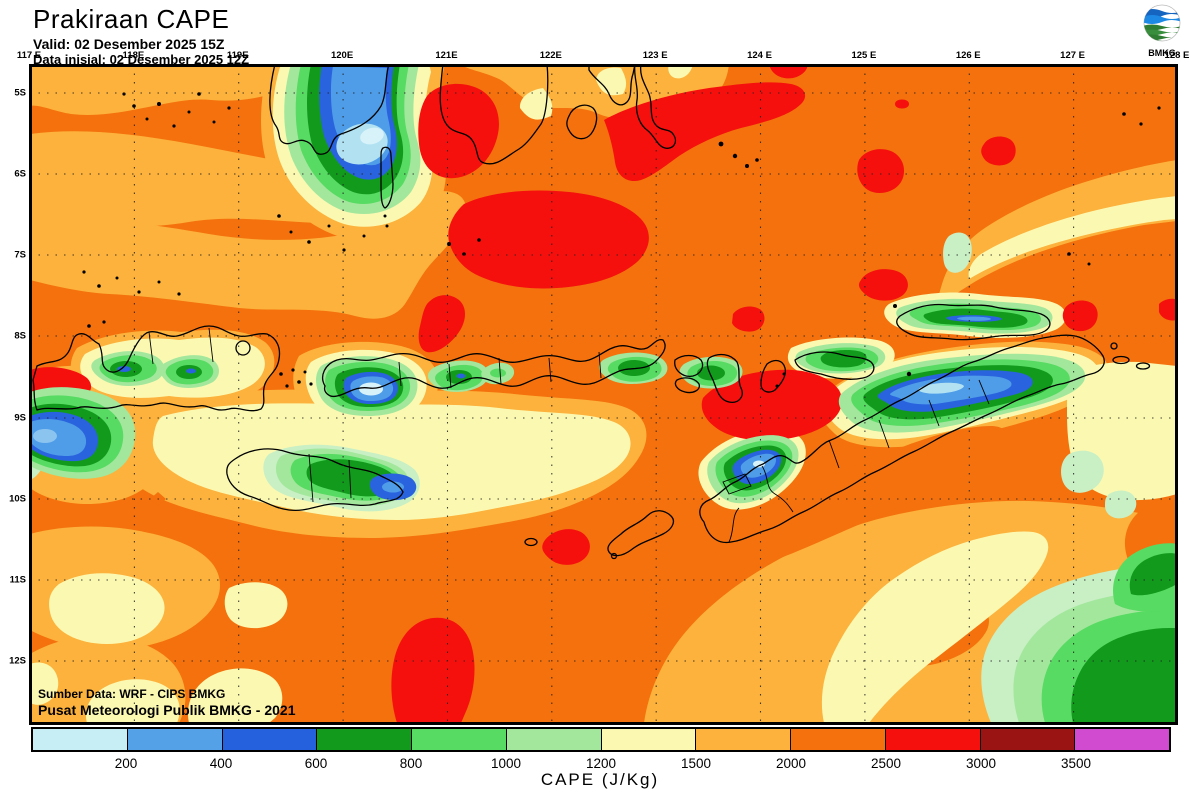 The image size is (1200, 800). I want to click on colorbar-tick-label: 1000, so click(506, 763).